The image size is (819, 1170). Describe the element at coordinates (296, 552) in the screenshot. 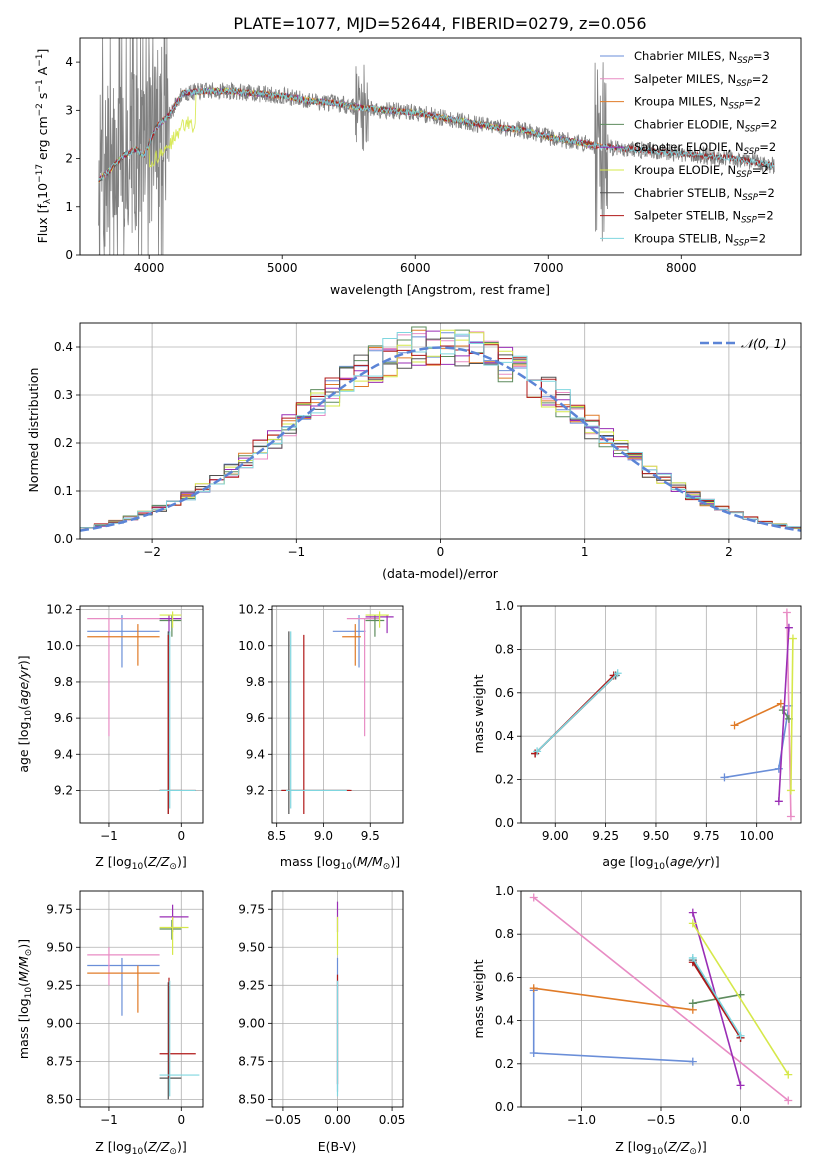

I see `x-tick-label: −1` at that location.